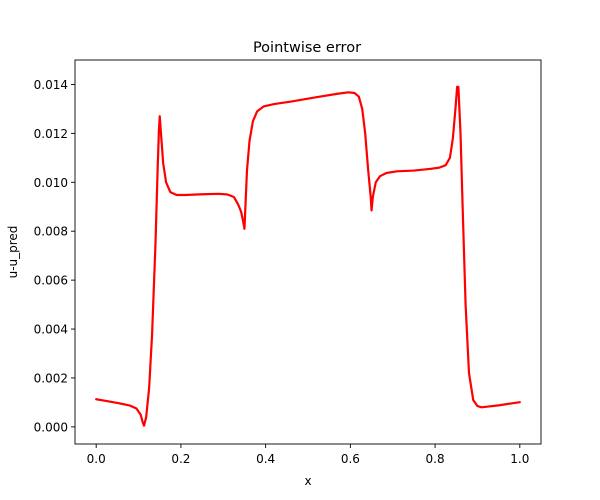 The width and height of the screenshot is (600, 500). I want to click on x-axis: 0.0 0.2 0.4 0.6 0.8 1.0, so click(308, 455).